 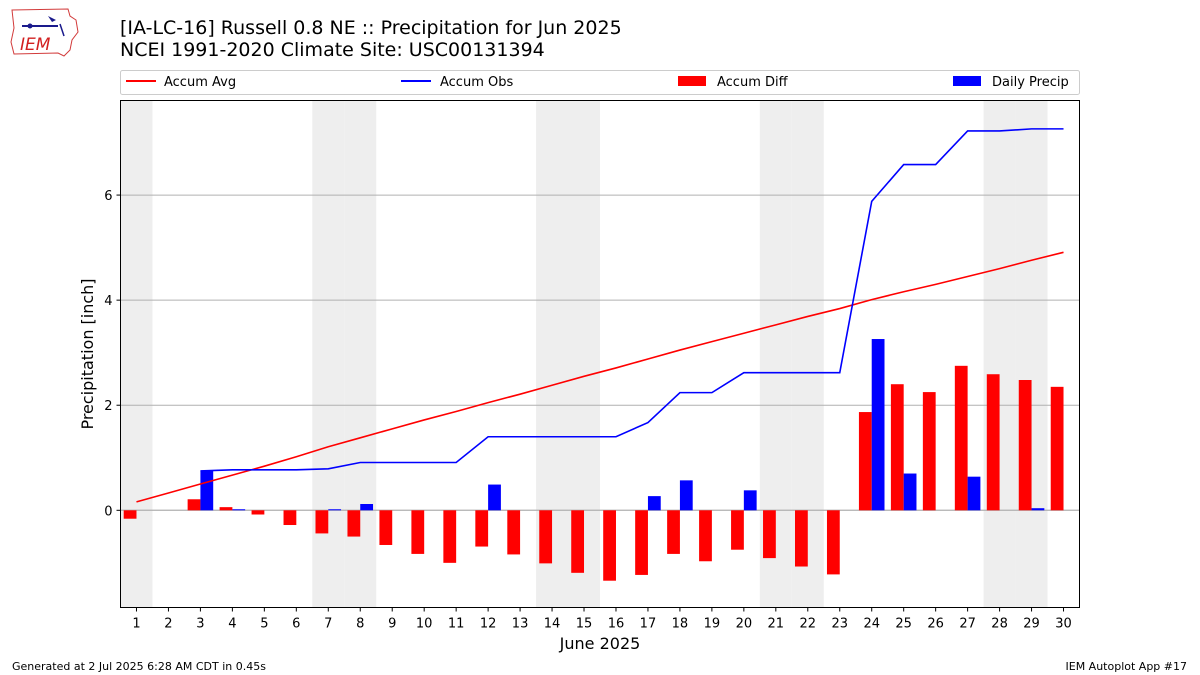 What do you see at coordinates (935, 624) in the screenshot?
I see `x-tick-label: 26` at bounding box center [935, 624].